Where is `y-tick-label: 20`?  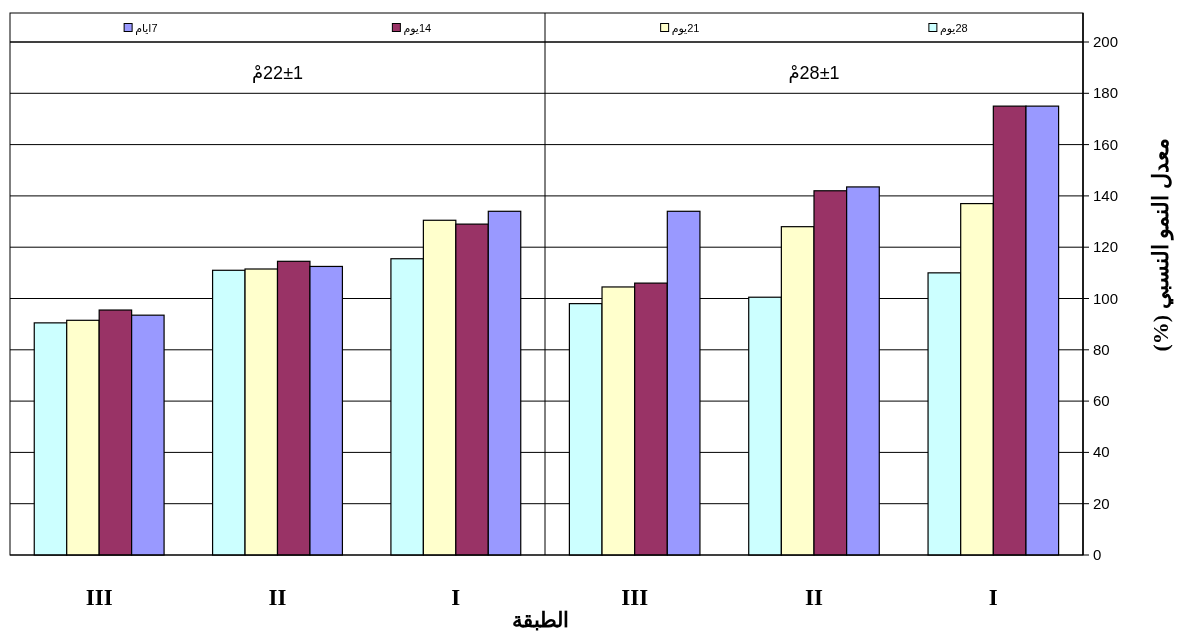
y-tick-label: 20 is located at coordinates (1101, 503).